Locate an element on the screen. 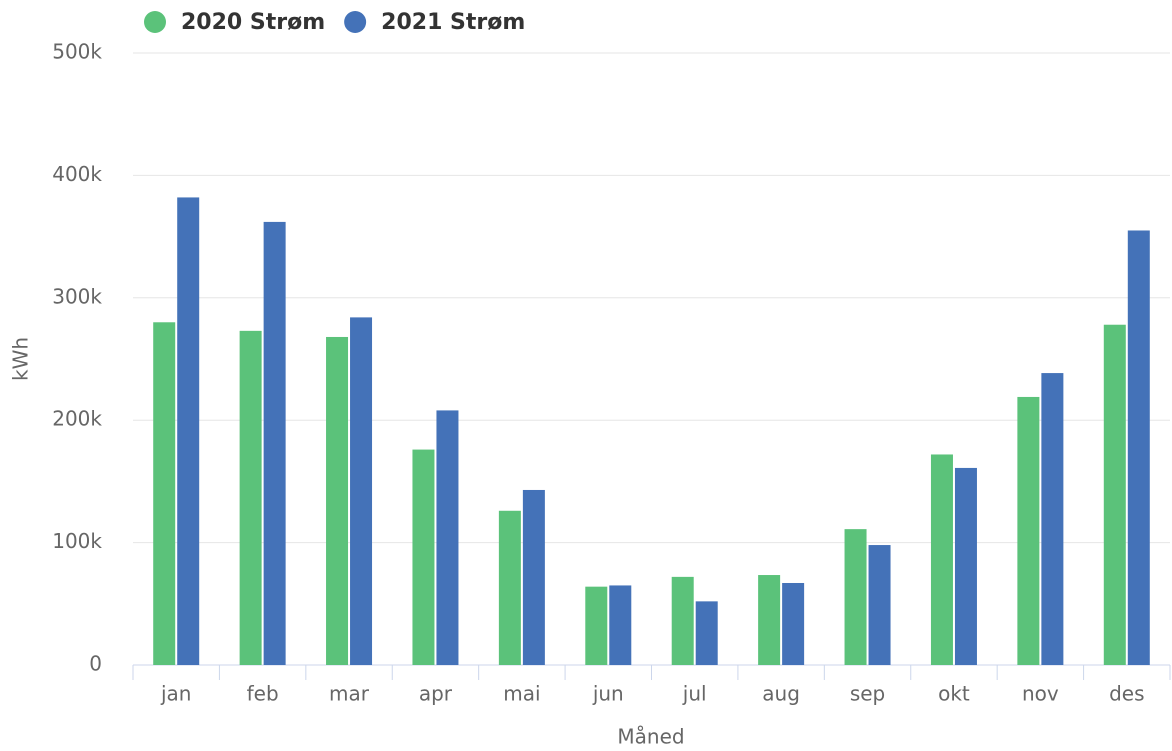  y-tick-label: 500k is located at coordinates (77, 52).